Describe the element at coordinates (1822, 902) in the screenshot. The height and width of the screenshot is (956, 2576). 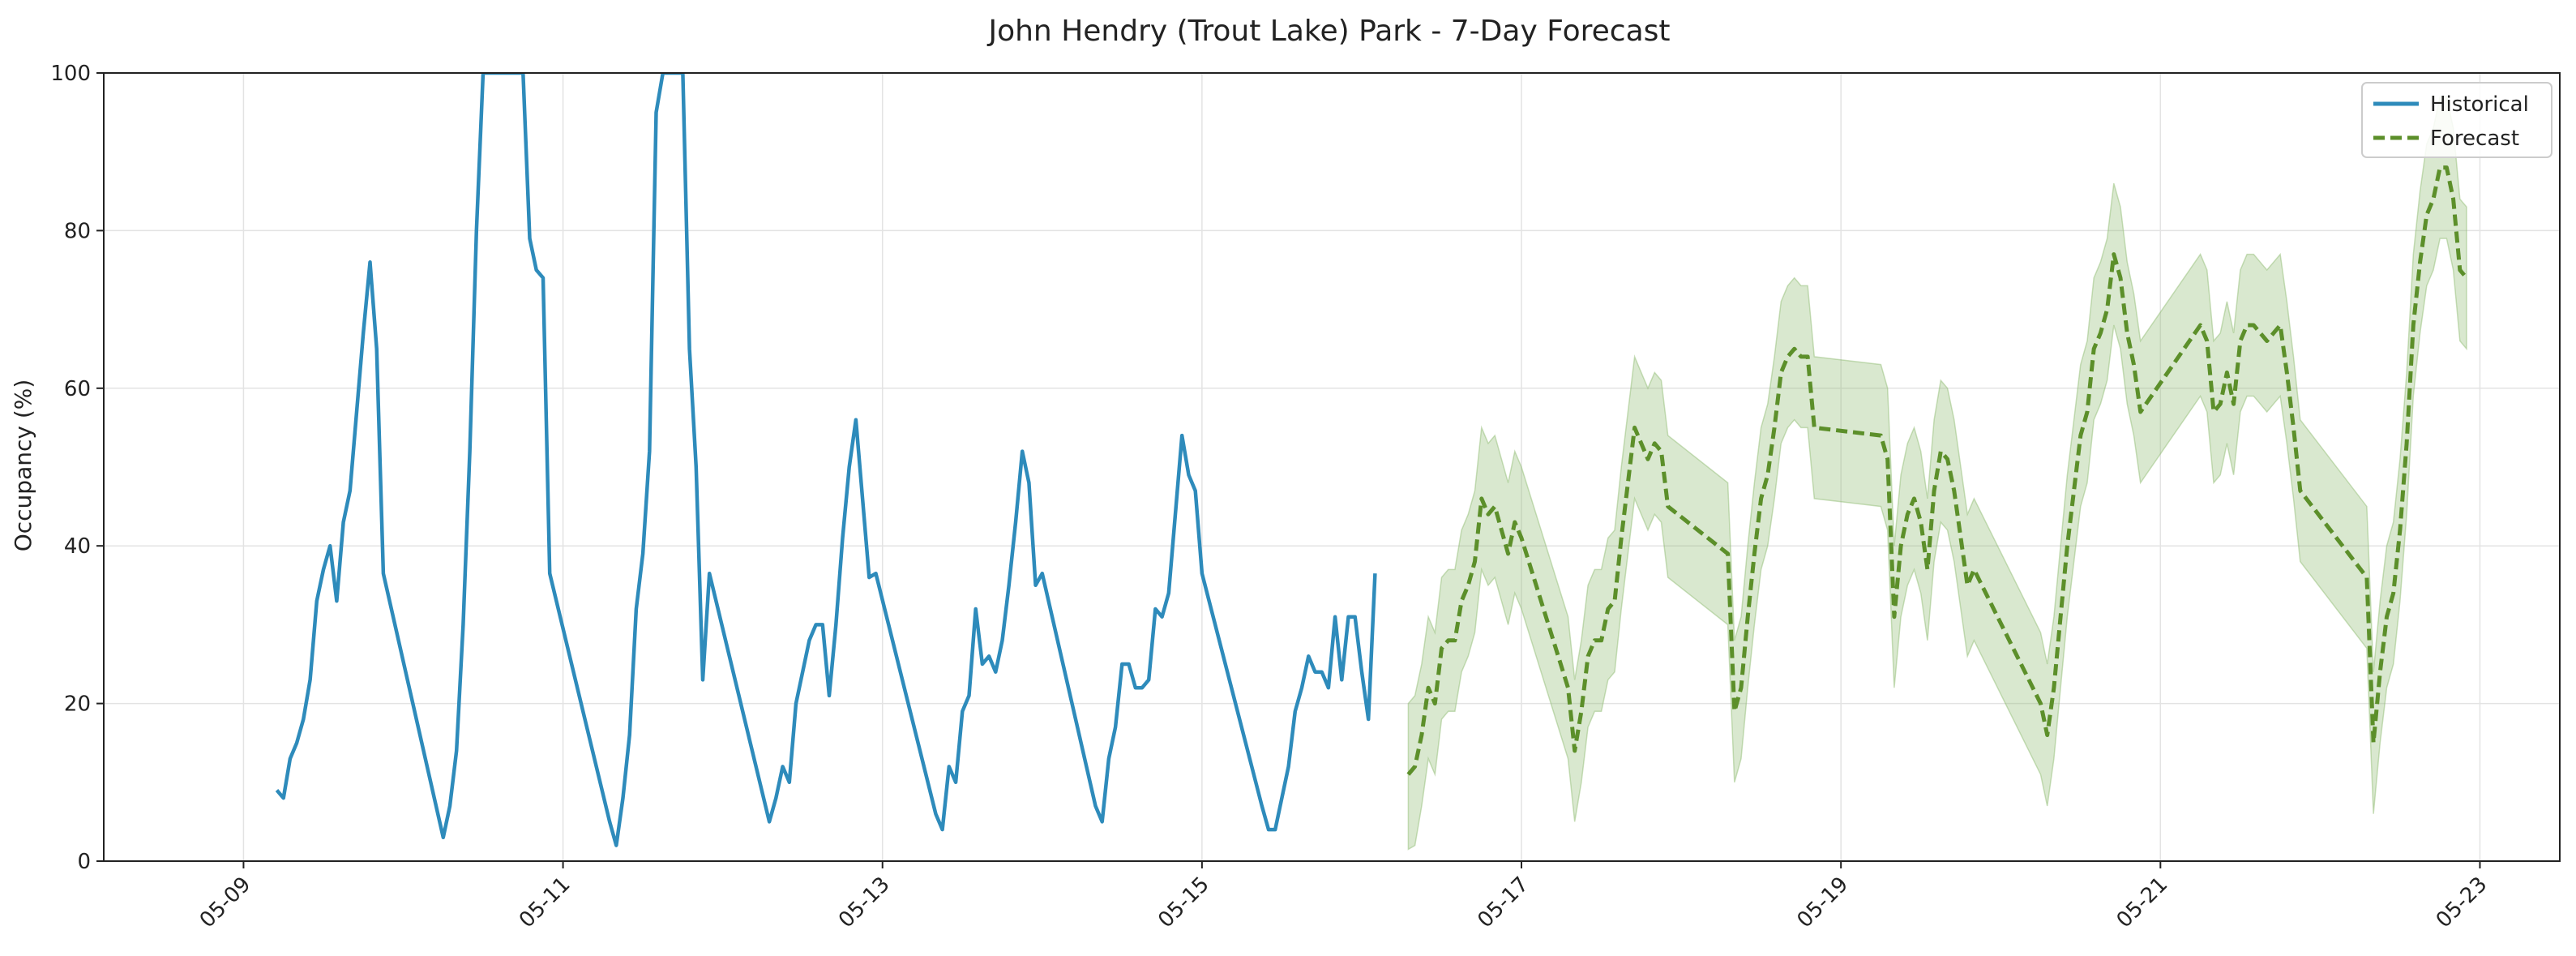
I see `x-tick-label: 05-19` at that location.